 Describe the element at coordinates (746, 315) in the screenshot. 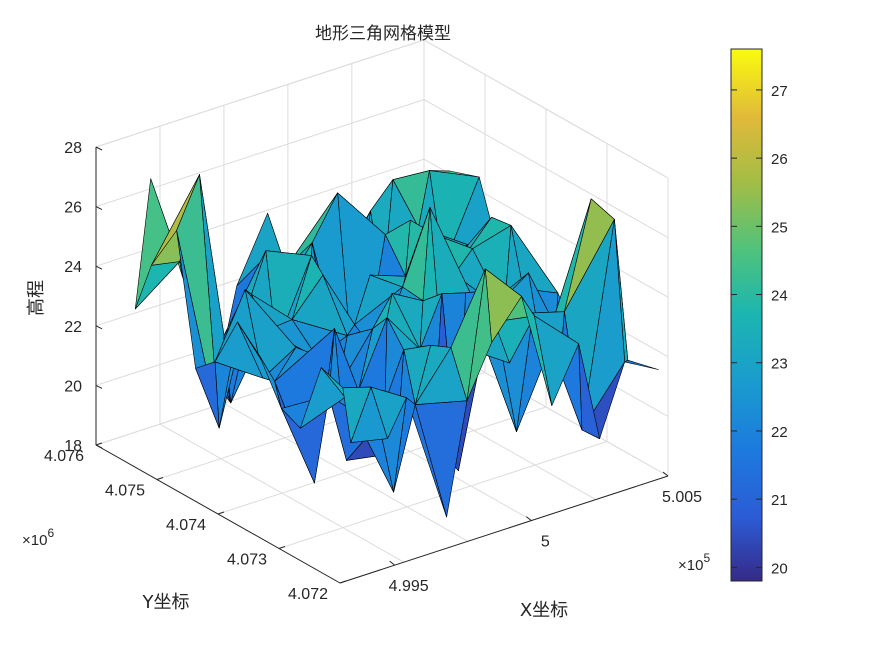

I see `colorbar-gradient` at that location.